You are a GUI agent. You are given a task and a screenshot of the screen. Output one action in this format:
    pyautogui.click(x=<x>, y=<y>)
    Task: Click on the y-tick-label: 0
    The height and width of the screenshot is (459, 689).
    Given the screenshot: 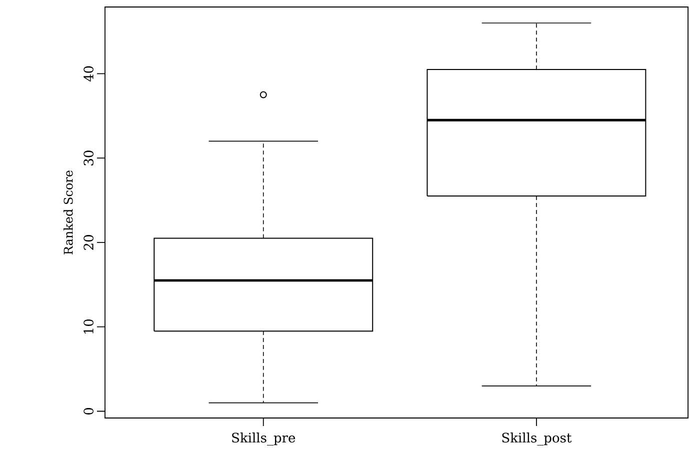 What is the action you would take?
    pyautogui.click(x=89, y=411)
    